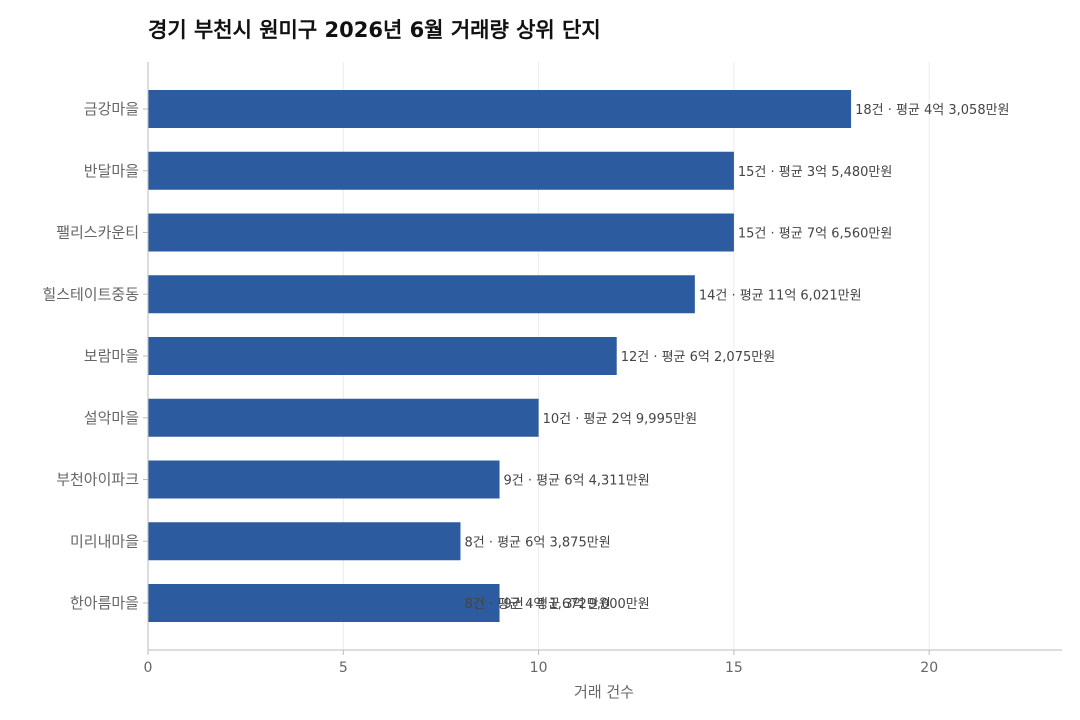 The height and width of the screenshot is (720, 1080). I want to click on category-label-3: 팰리스카운티, so click(97, 233).